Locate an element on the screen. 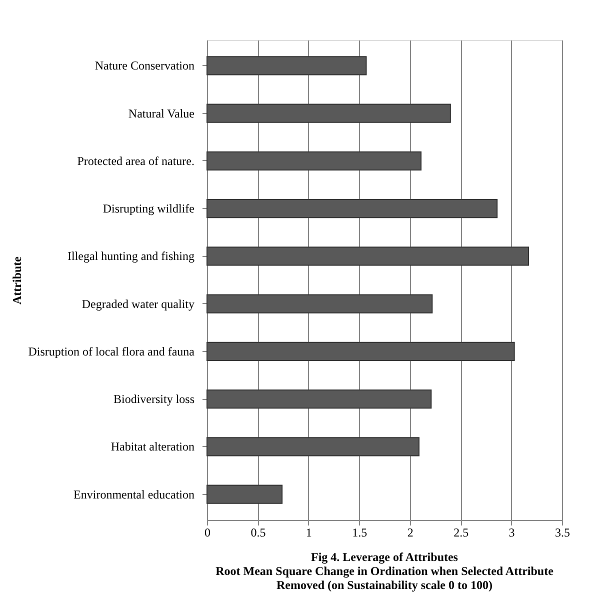 Image resolution: width=598 pixels, height=605 pixels. x-tick-label: 0 is located at coordinates (207, 533).